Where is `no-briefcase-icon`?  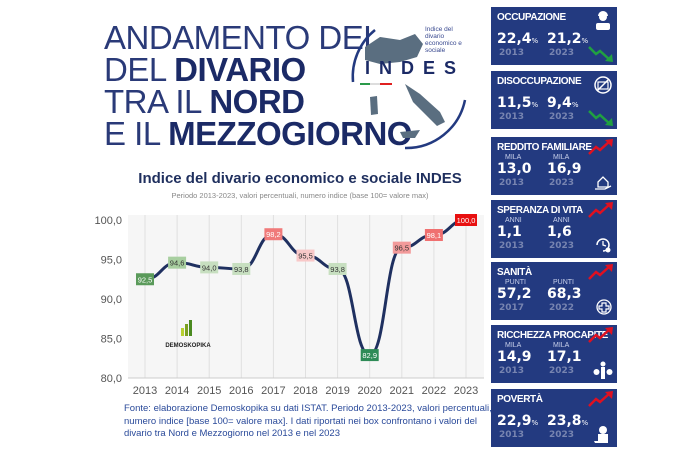
no-briefcase-icon is located at coordinates (603, 85).